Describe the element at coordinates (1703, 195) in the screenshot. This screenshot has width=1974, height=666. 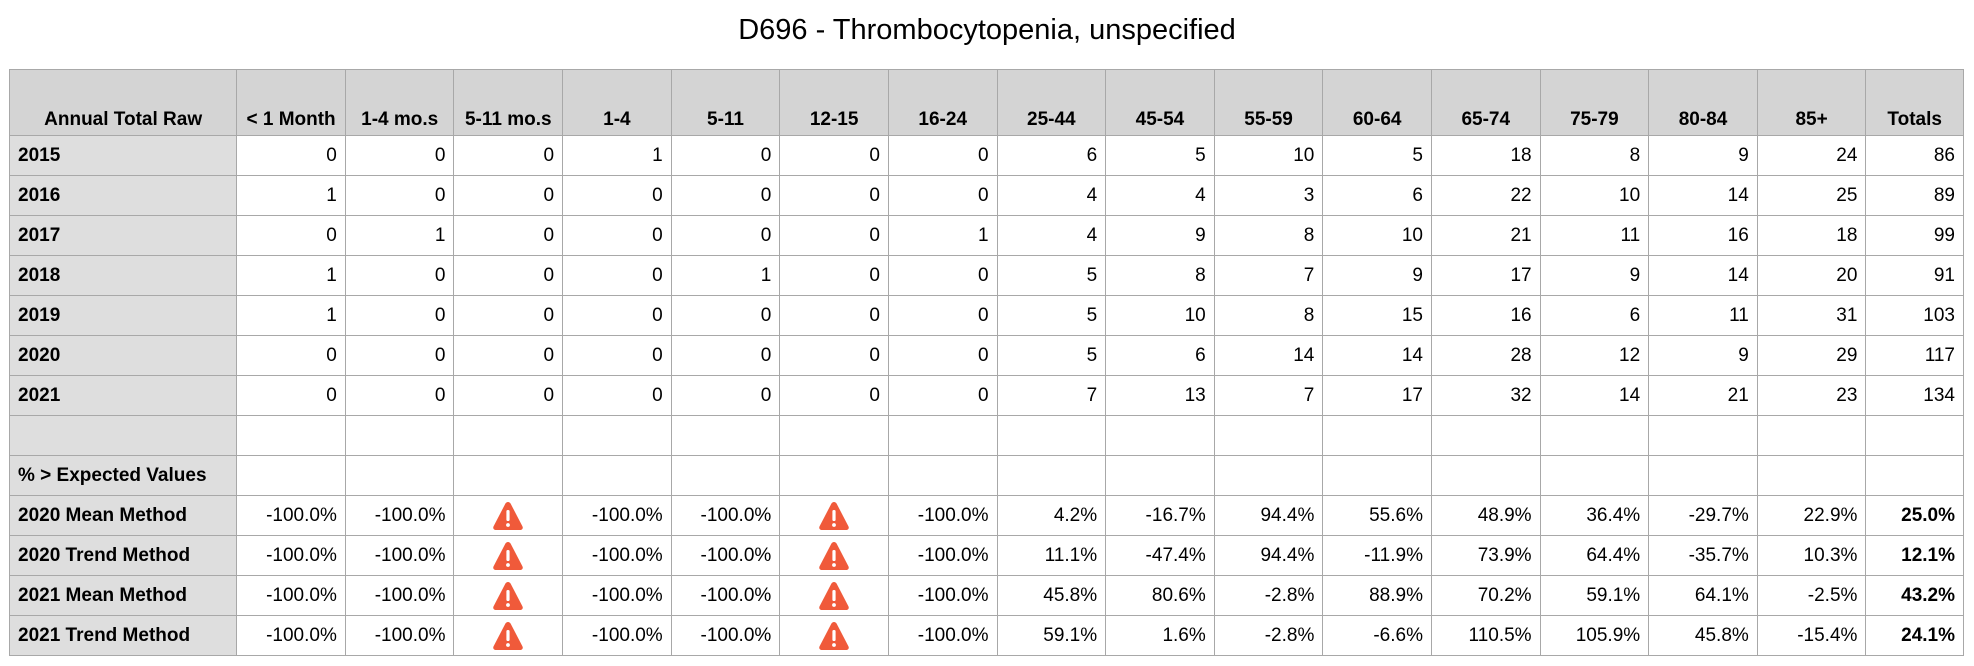
I see `data-cell: 14` at that location.